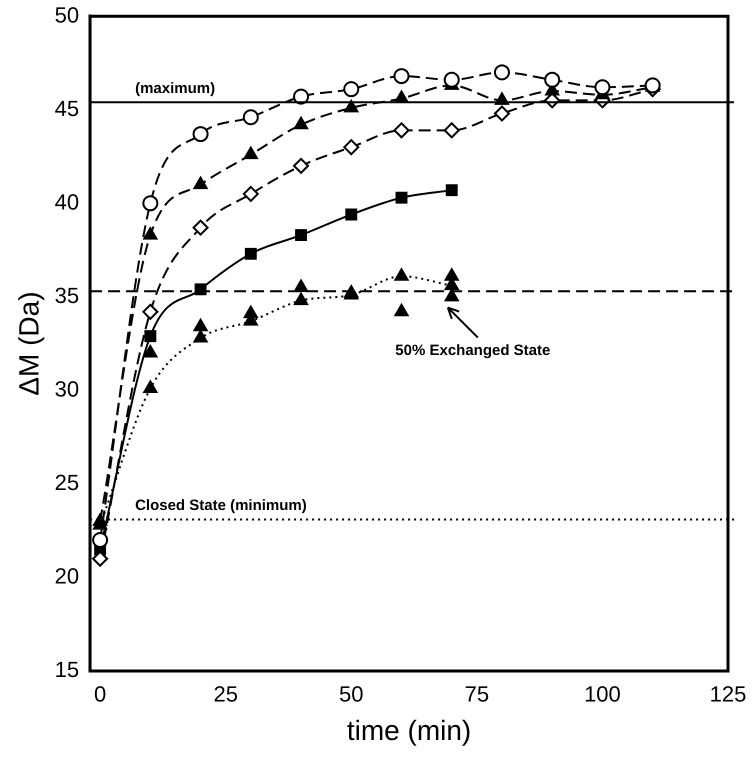  Describe the element at coordinates (477, 693) in the screenshot. I see `x-tick-label: 75` at that location.